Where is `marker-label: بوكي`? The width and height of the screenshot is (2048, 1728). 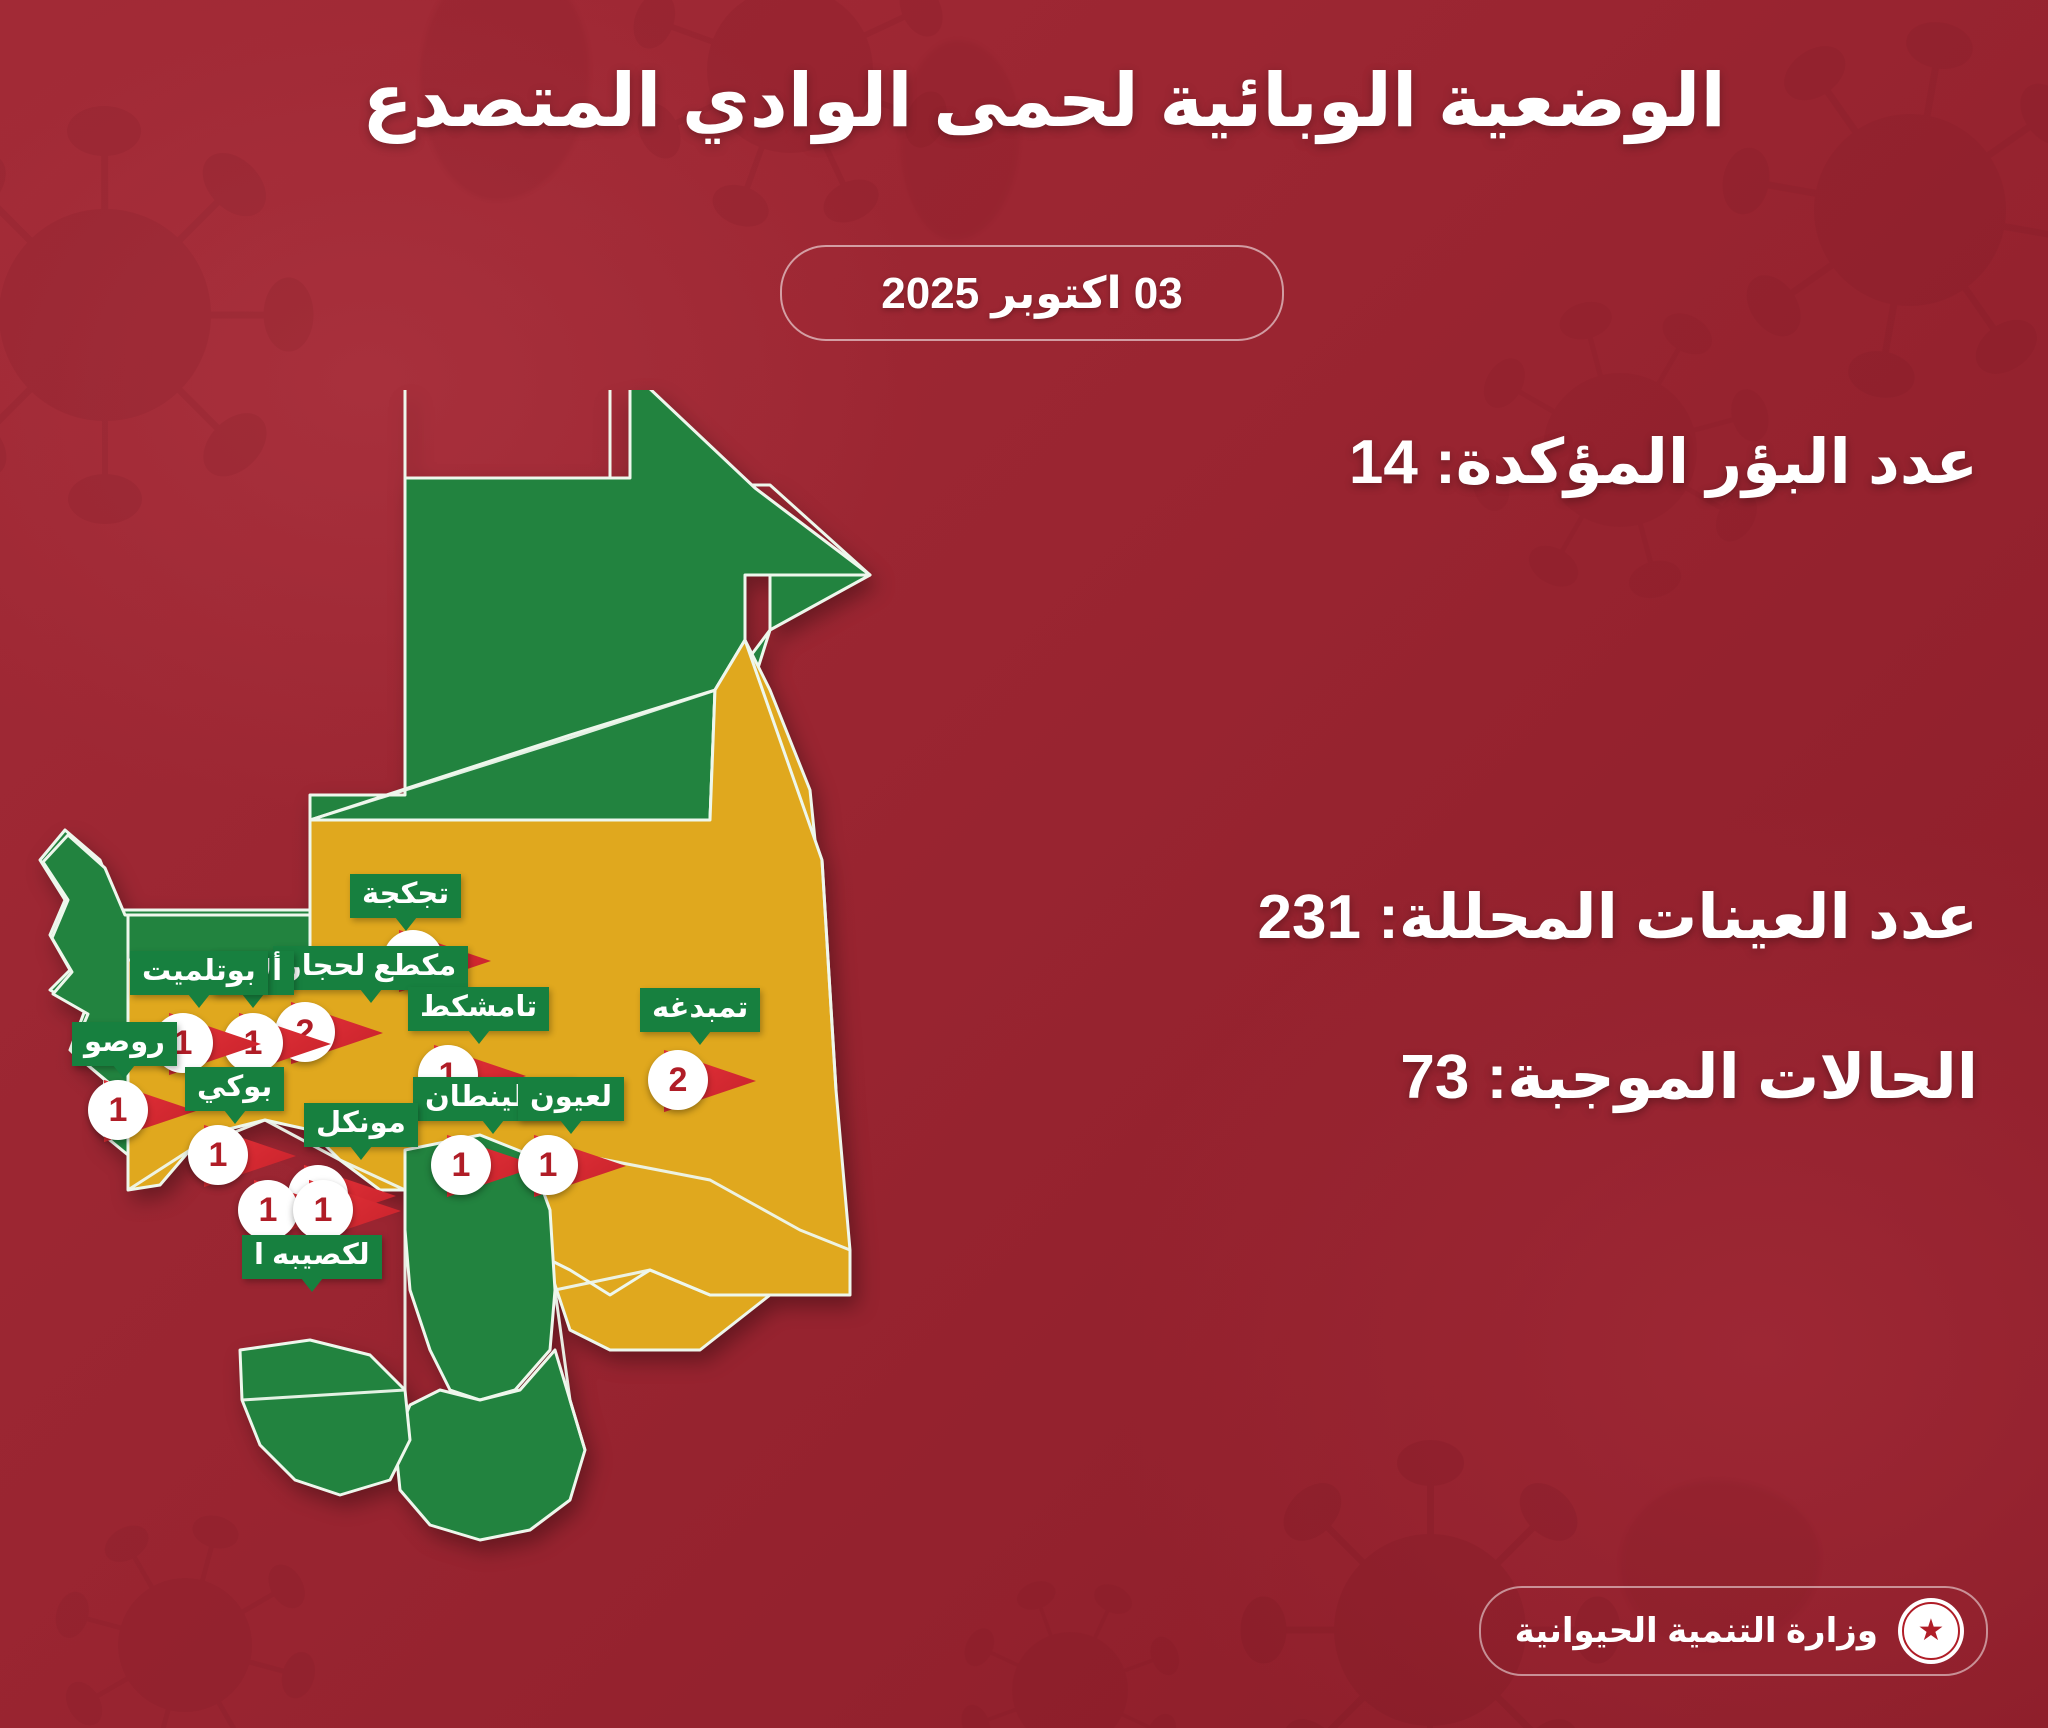 marker-label: بوكي is located at coordinates (235, 1095).